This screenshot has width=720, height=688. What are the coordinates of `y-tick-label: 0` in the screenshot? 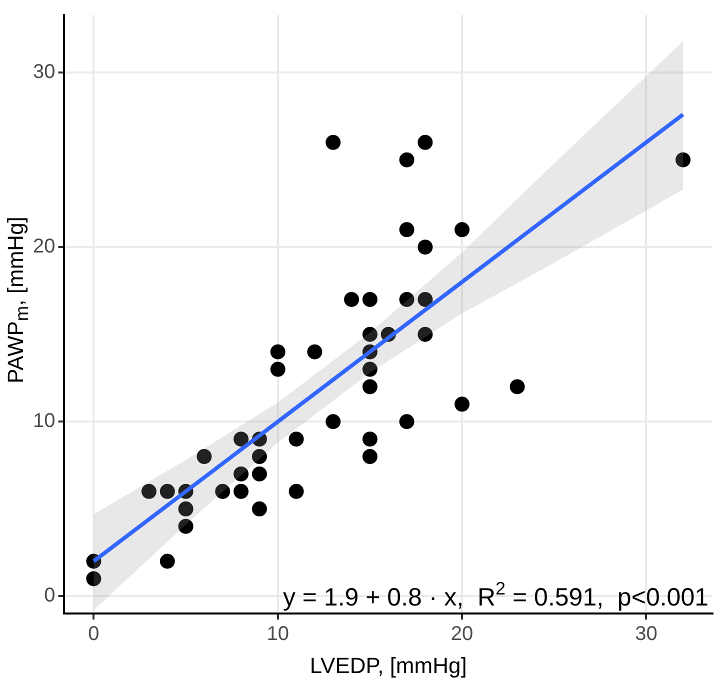 It's located at (50, 595).